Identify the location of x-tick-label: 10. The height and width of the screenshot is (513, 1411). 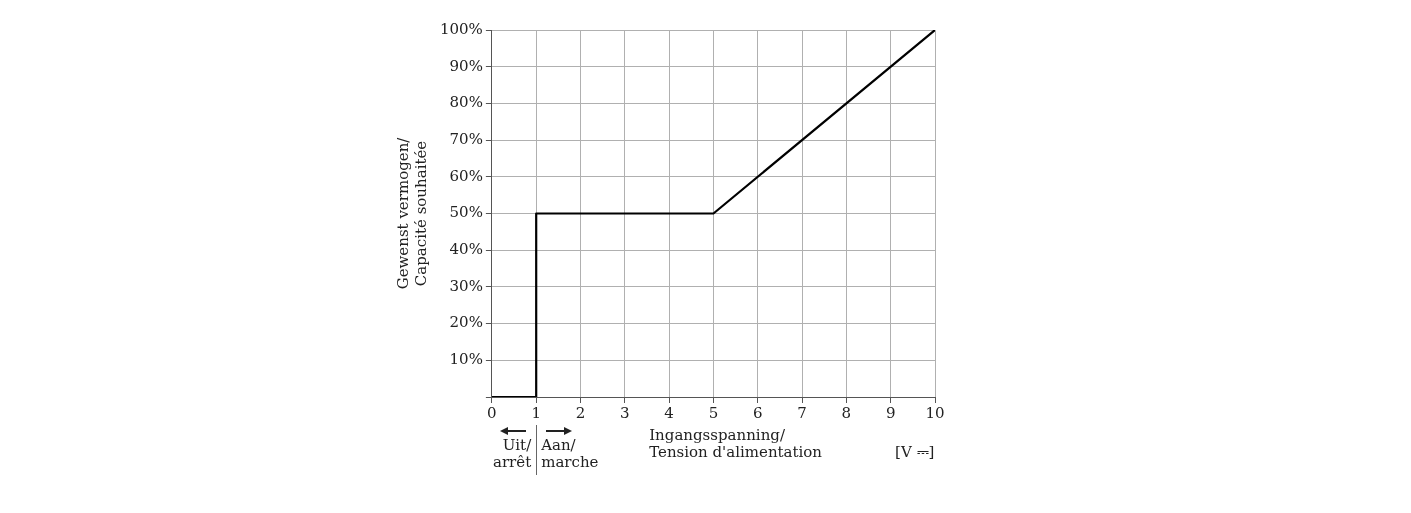
(935, 412).